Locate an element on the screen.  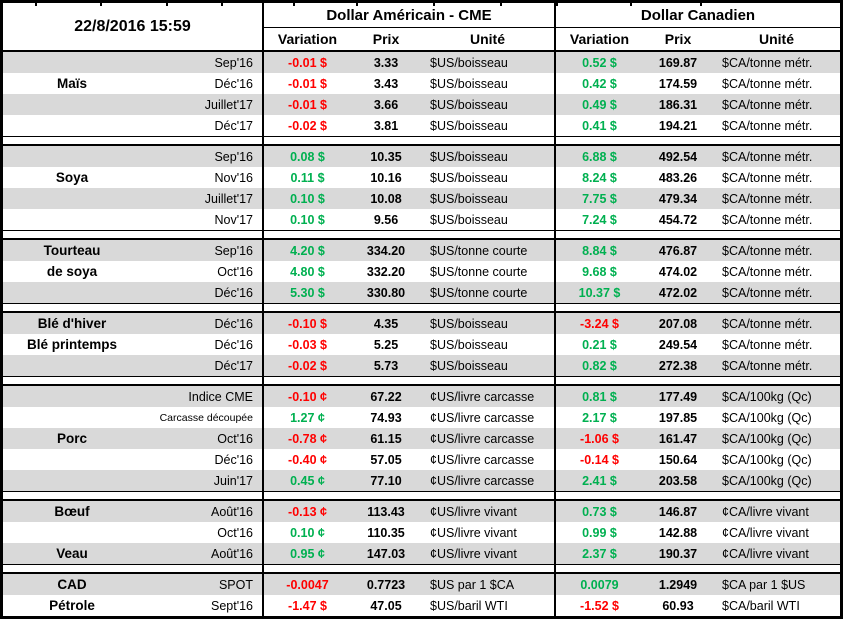
us-unit: $US/tonne courte is located at coordinates (488, 250).